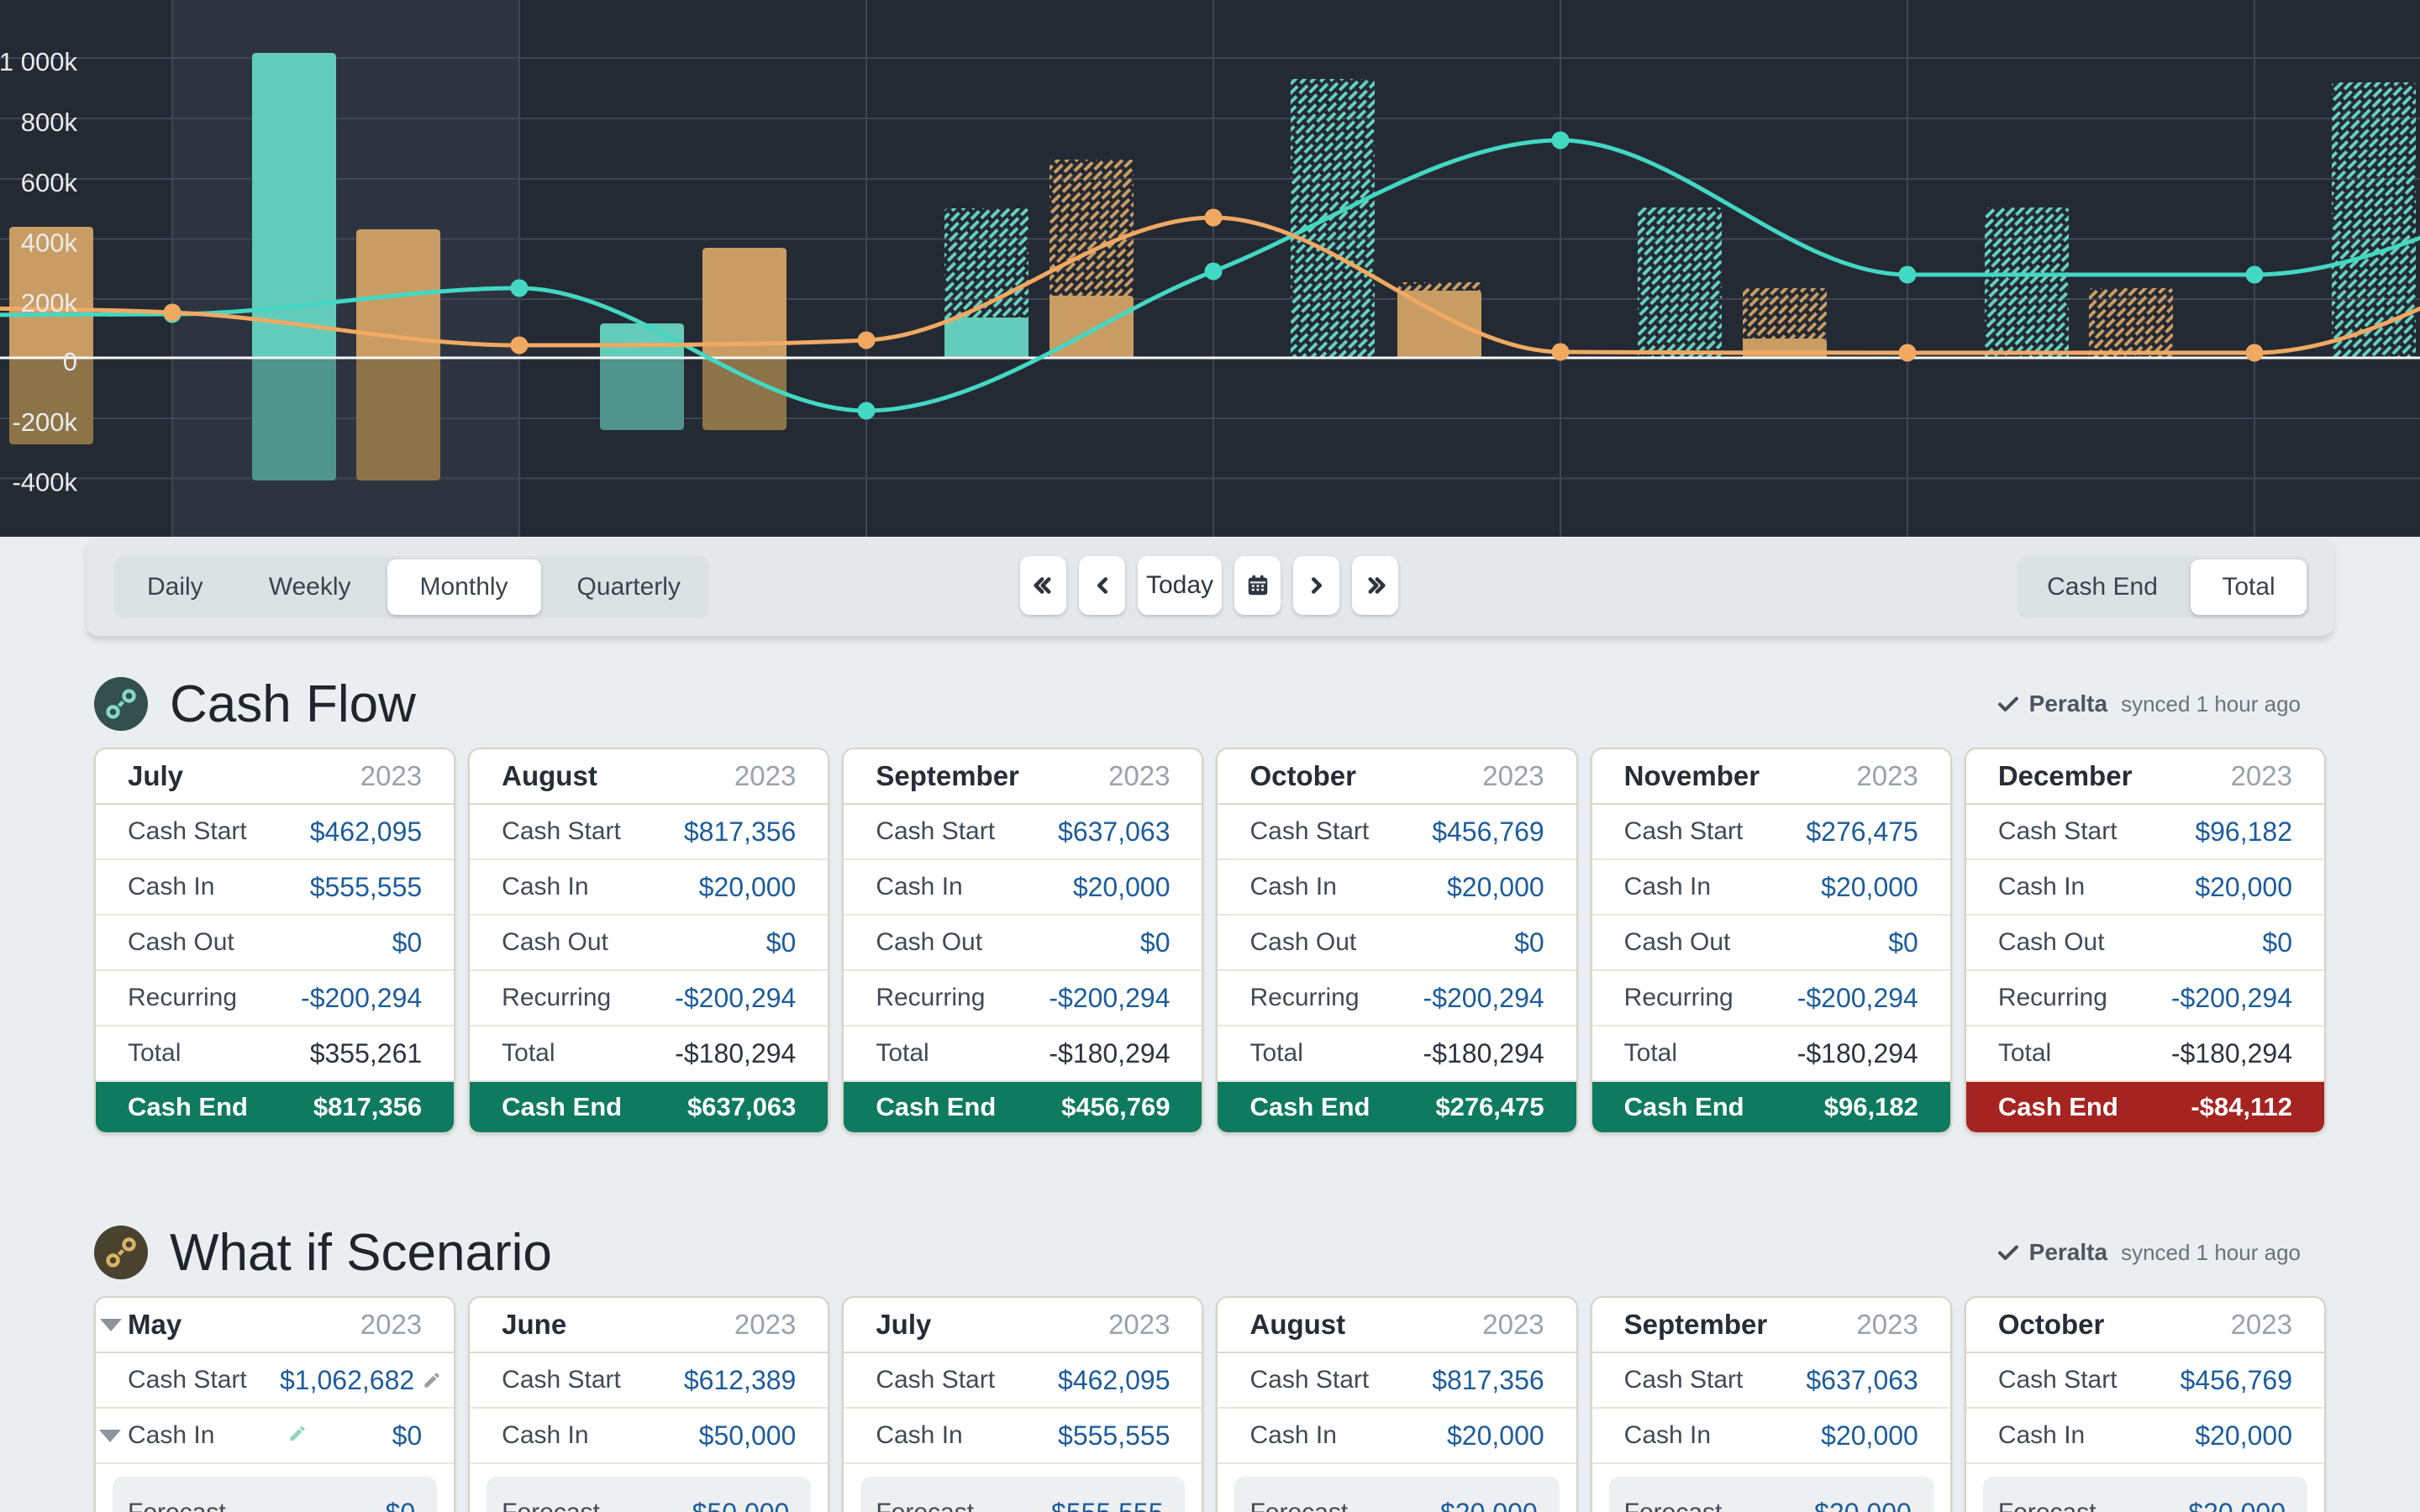  What do you see at coordinates (50, 182) in the screenshot?
I see `svg-text: 600k` at bounding box center [50, 182].